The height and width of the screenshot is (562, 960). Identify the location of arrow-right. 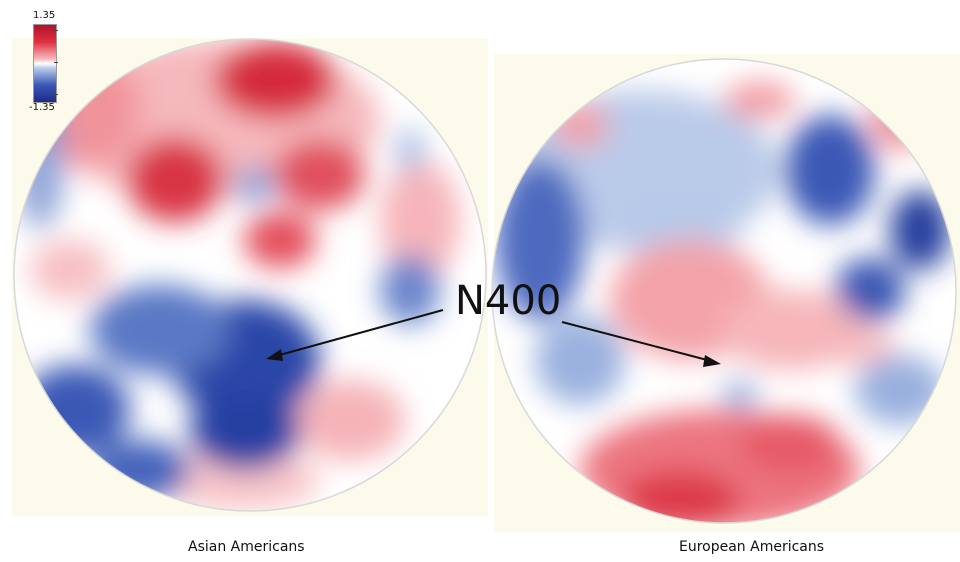
(636, 341).